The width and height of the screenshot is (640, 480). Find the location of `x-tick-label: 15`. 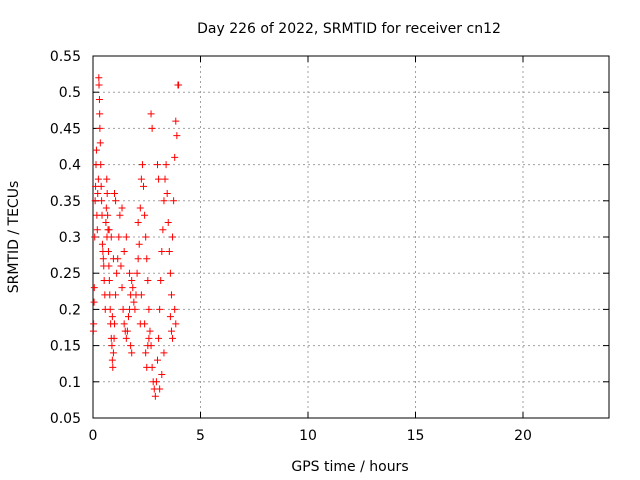

x-tick-label: 15 is located at coordinates (416, 436).